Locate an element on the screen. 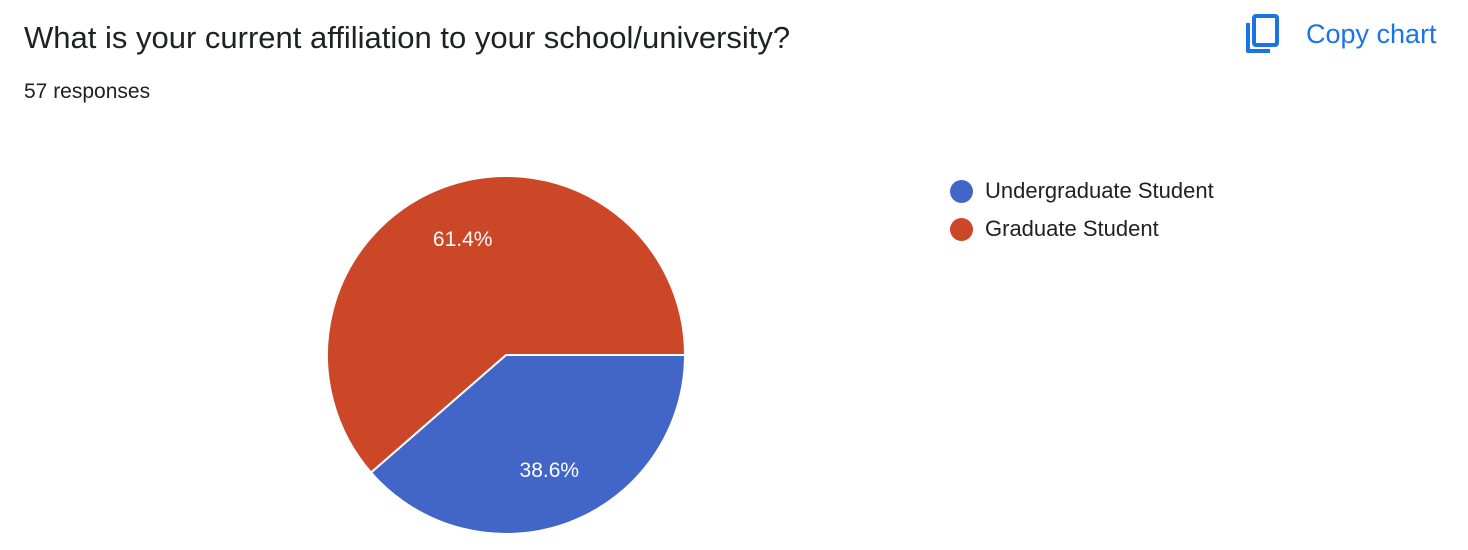 This screenshot has width=1468, height=550. legend-label: Graduate Student is located at coordinates (1072, 228).